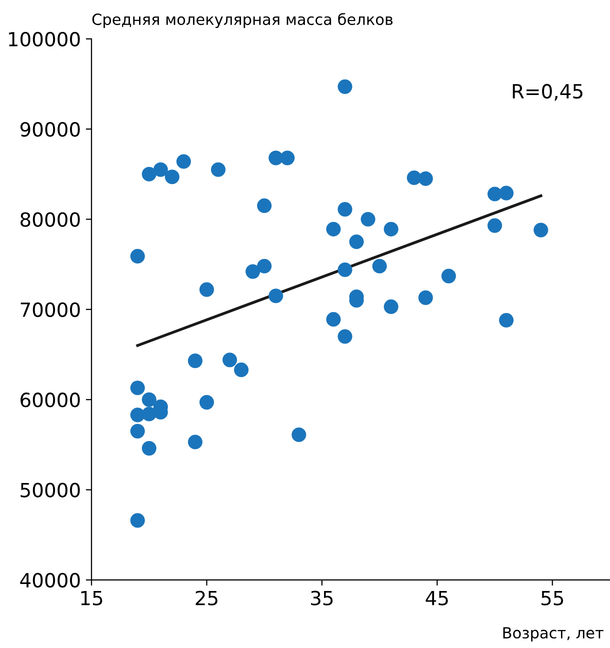 This screenshot has height=648, width=610. Describe the element at coordinates (50, 219) in the screenshot. I see `y-tick-label: 80000` at that location.